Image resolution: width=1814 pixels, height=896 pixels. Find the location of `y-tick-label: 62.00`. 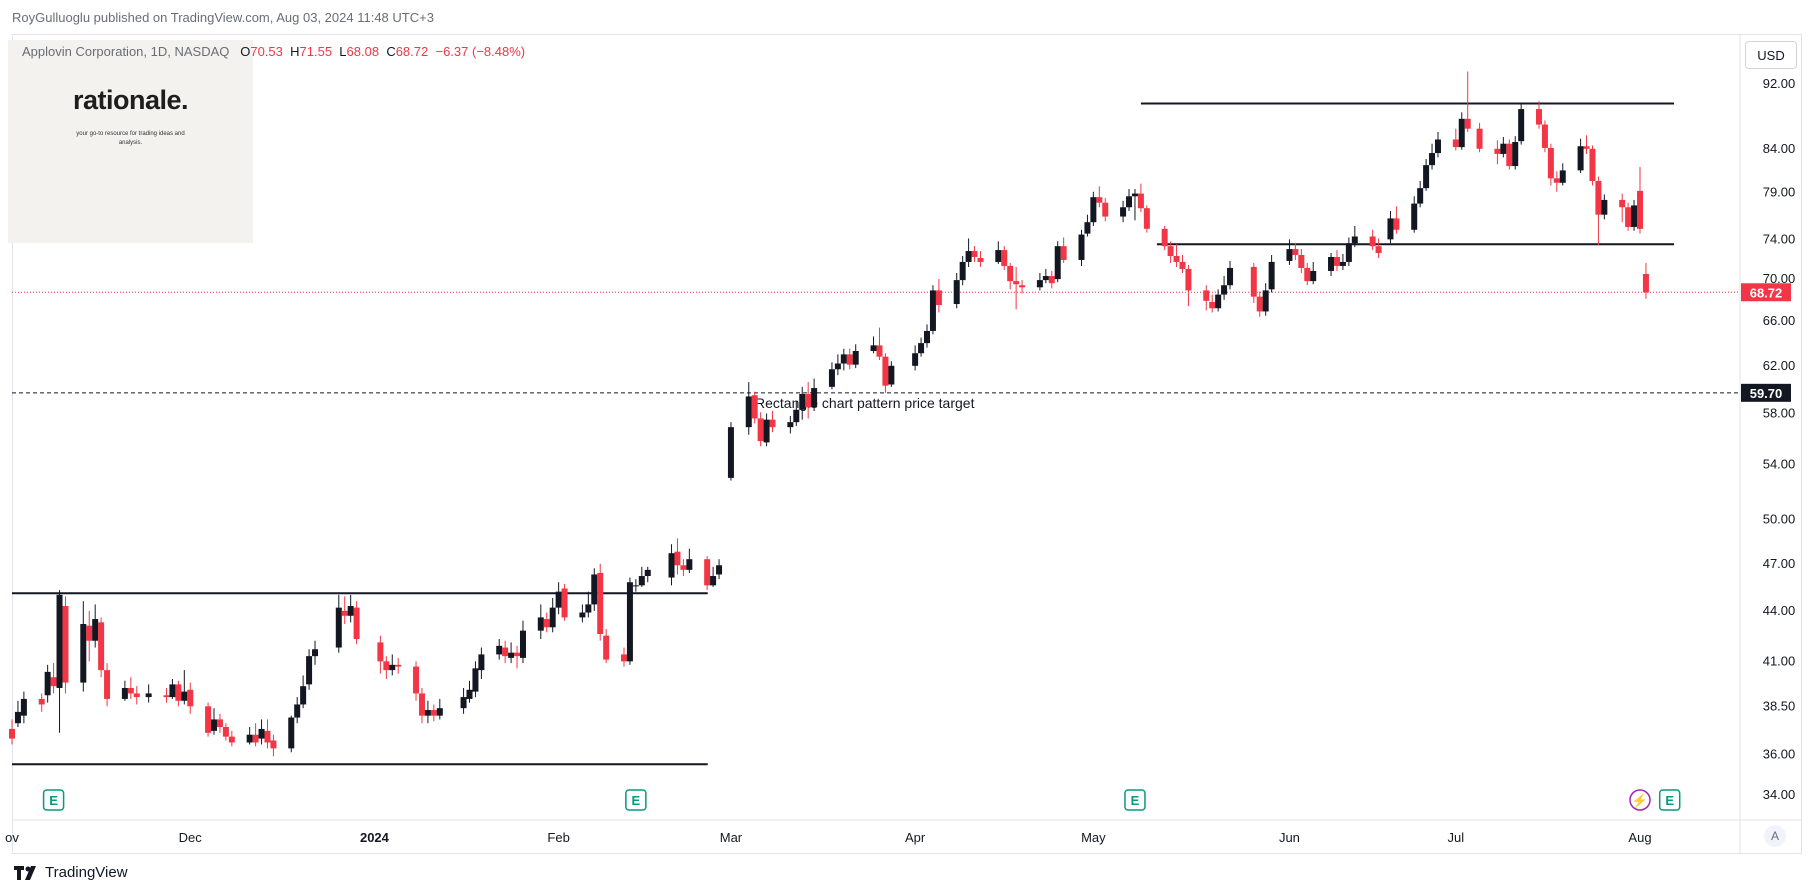

y-tick-label: 62.00 is located at coordinates (1779, 365).